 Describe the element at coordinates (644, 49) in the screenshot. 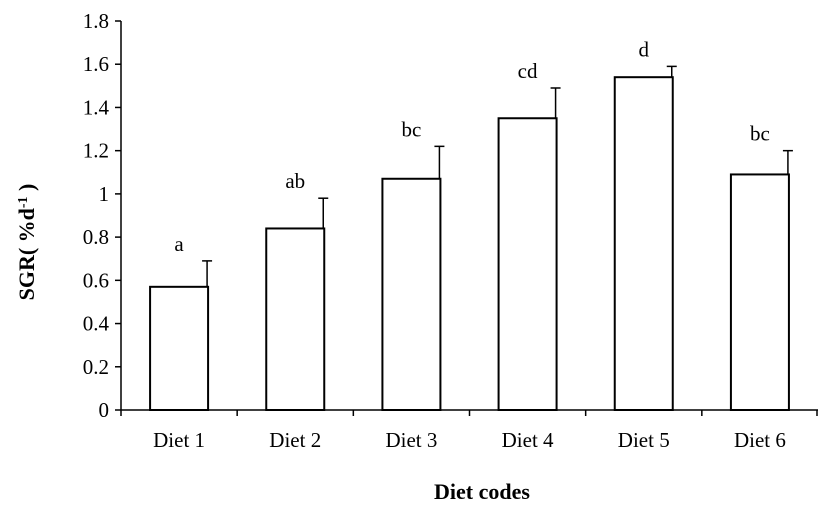

I see `significance-letter: d` at that location.